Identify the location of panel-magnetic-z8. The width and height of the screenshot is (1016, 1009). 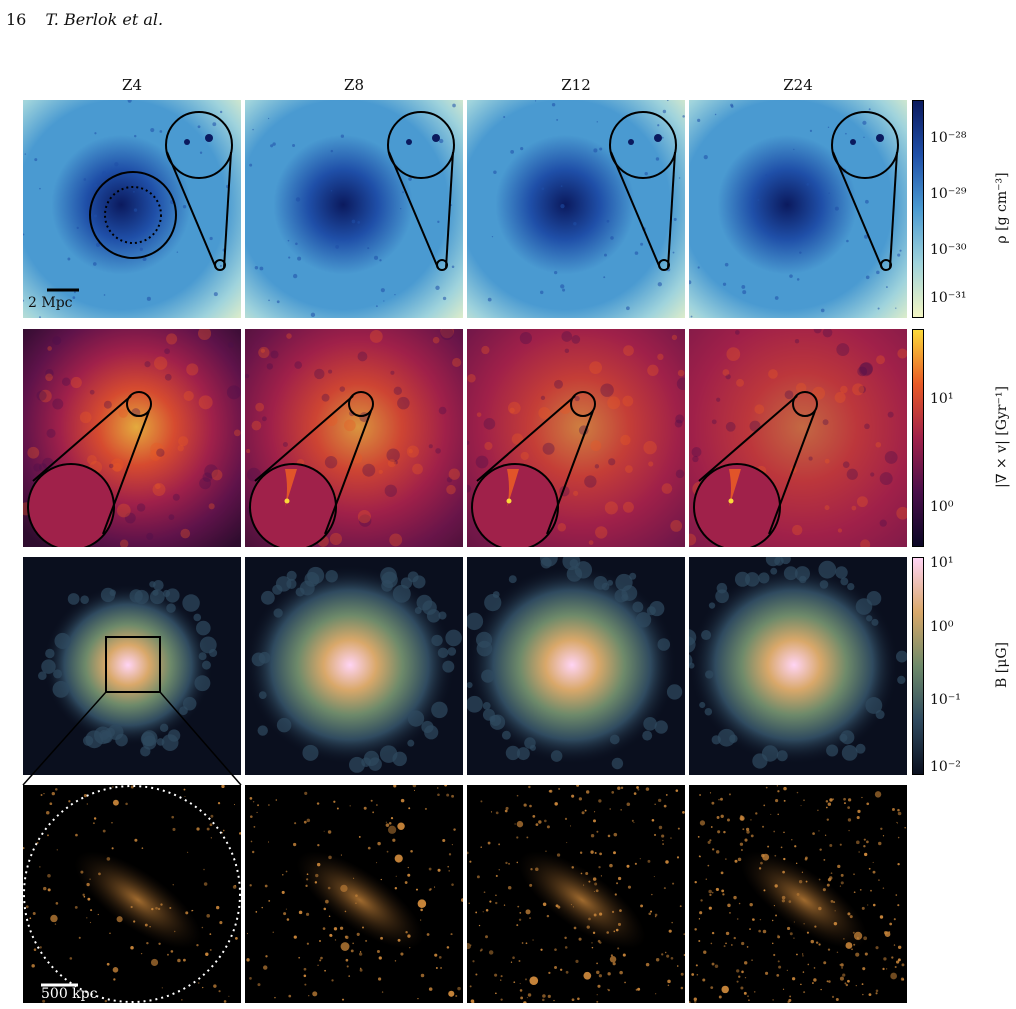
(354, 666).